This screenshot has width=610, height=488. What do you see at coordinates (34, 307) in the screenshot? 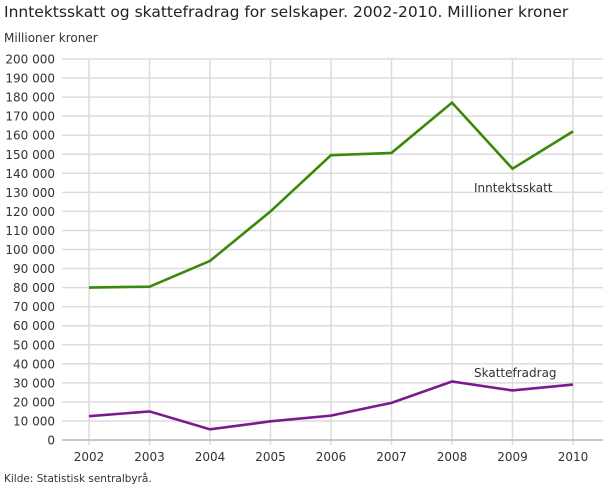
I see `y-tick-label: 70 000` at bounding box center [34, 307].